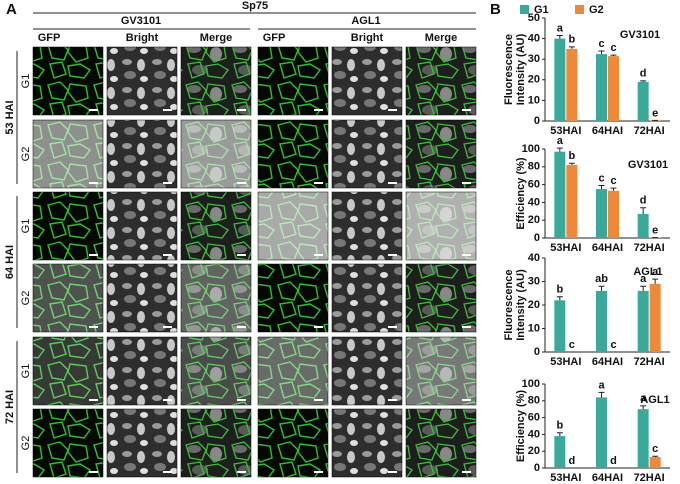 This screenshot has height=484, width=680. What do you see at coordinates (365, 21) in the screenshot?
I see `group-label: AGL1` at bounding box center [365, 21].